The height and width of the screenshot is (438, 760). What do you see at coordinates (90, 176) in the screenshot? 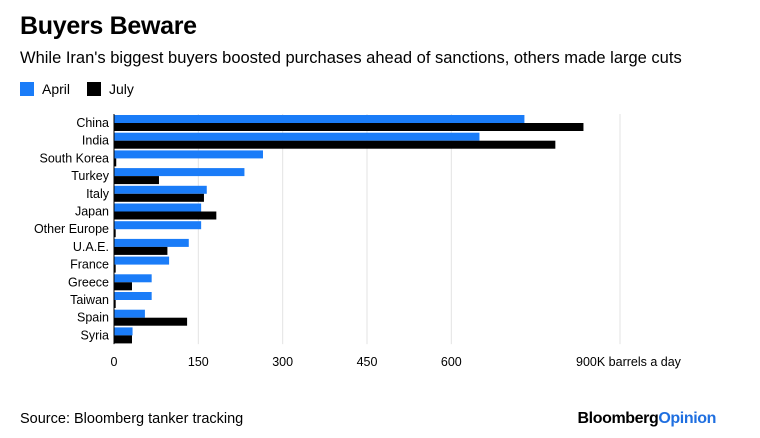
I see `category-label-turkey: Turkey` at bounding box center [90, 176].